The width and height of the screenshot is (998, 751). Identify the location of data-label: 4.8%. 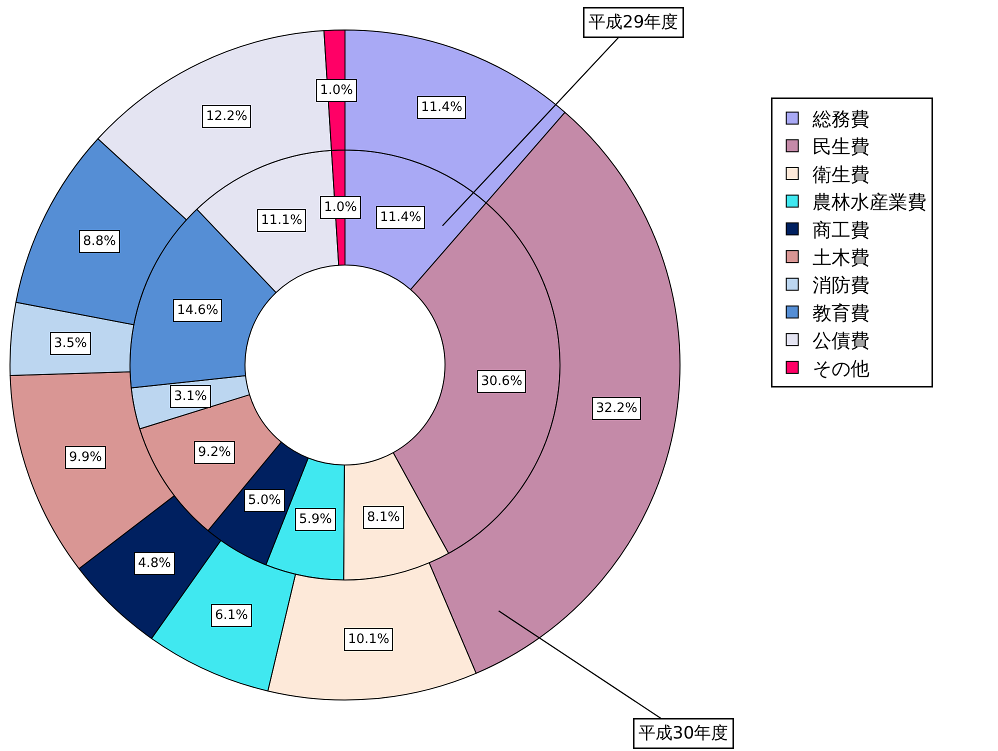
(155, 563).